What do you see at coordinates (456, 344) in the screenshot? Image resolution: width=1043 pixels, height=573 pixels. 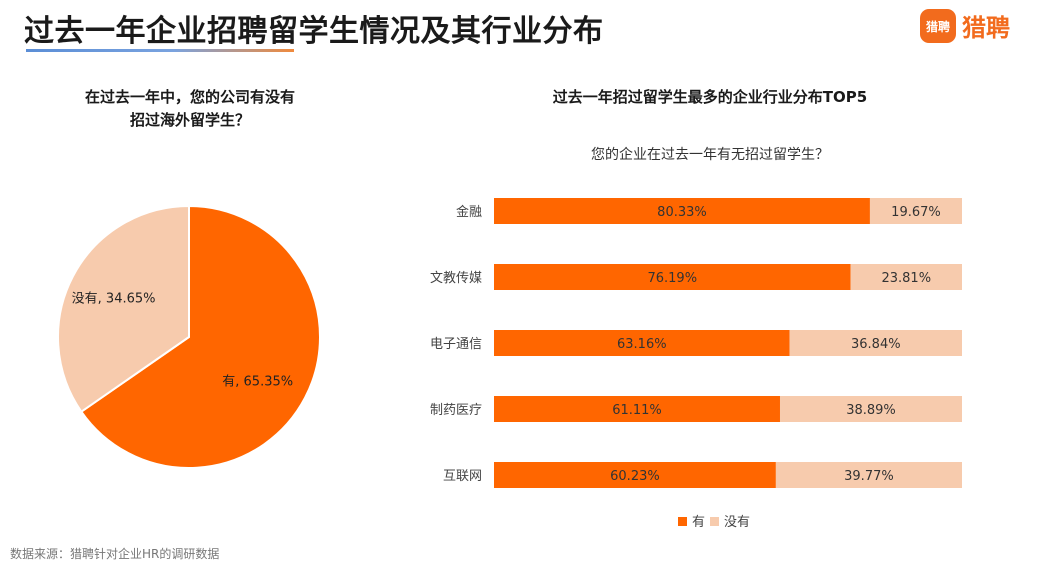 I see `category-label-3: 电子通信` at bounding box center [456, 344].